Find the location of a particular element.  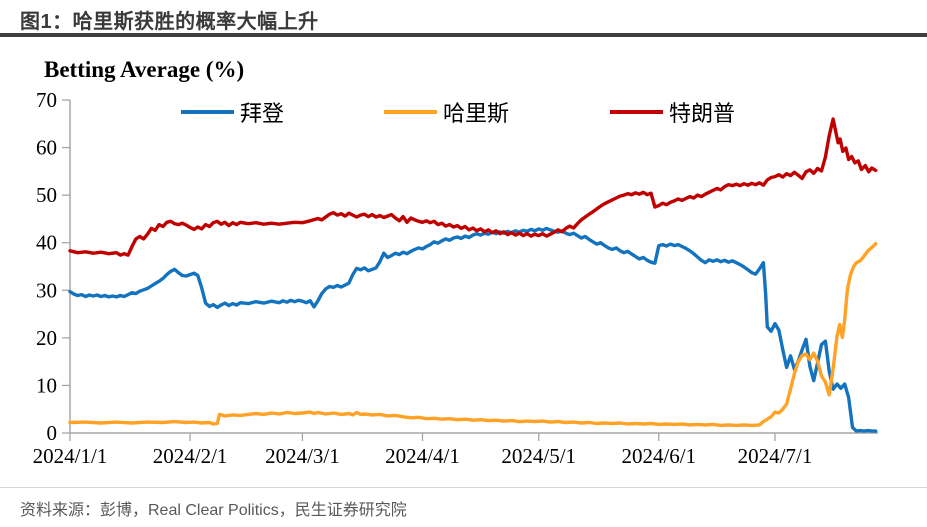

y-tick-label: 0 is located at coordinates (52, 433).